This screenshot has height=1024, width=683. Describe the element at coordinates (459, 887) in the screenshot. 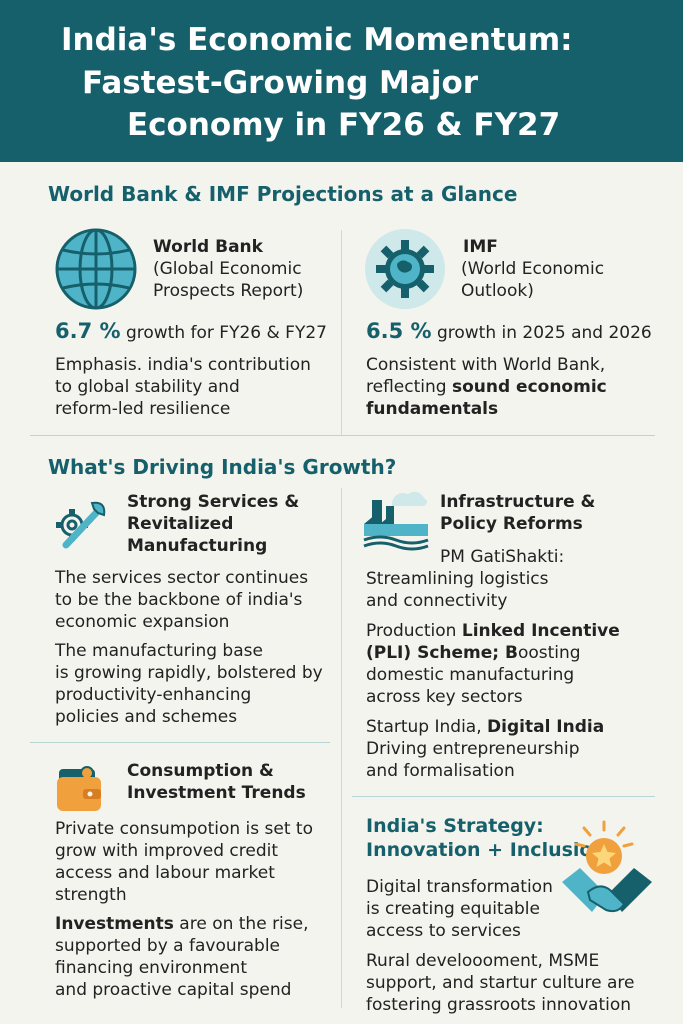

I see `strategy-p1-1: Digital transformation` at that location.